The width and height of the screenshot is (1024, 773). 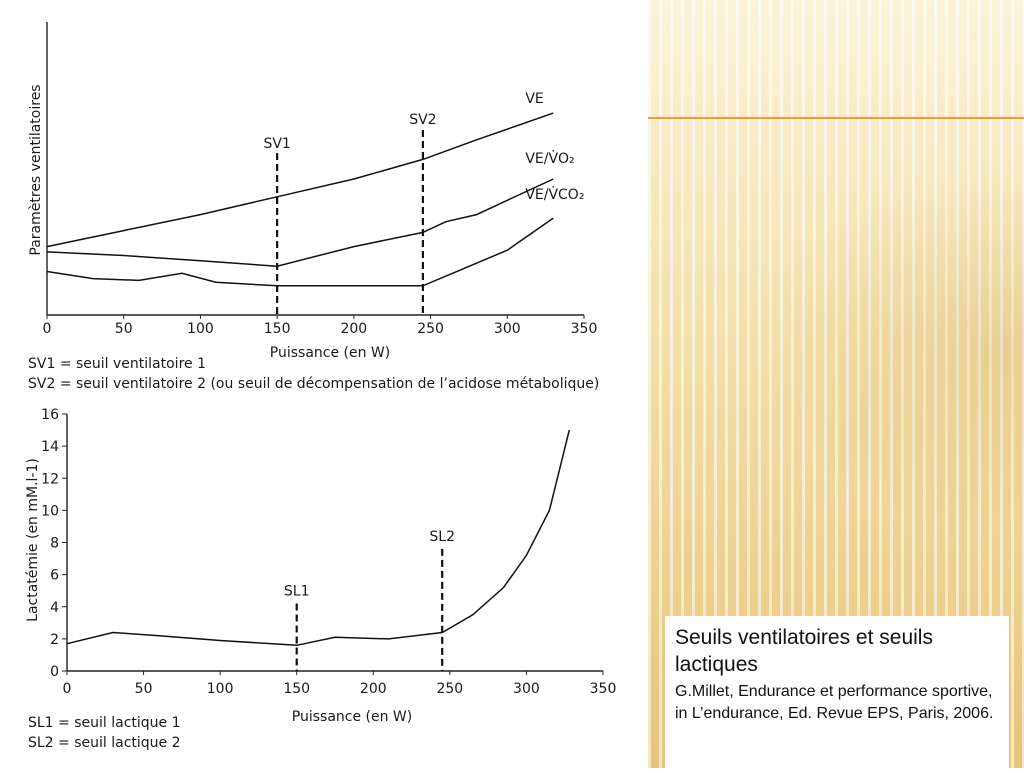 What do you see at coordinates (47, 329) in the screenshot?
I see `top-x-tick-label: 0` at bounding box center [47, 329].